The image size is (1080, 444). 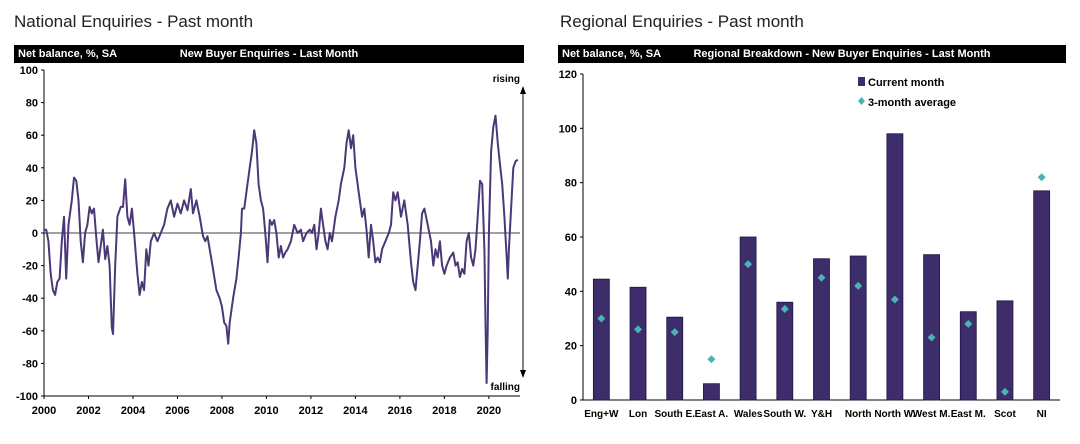 I want to click on x-tick-label: 2020, so click(x=489, y=411).